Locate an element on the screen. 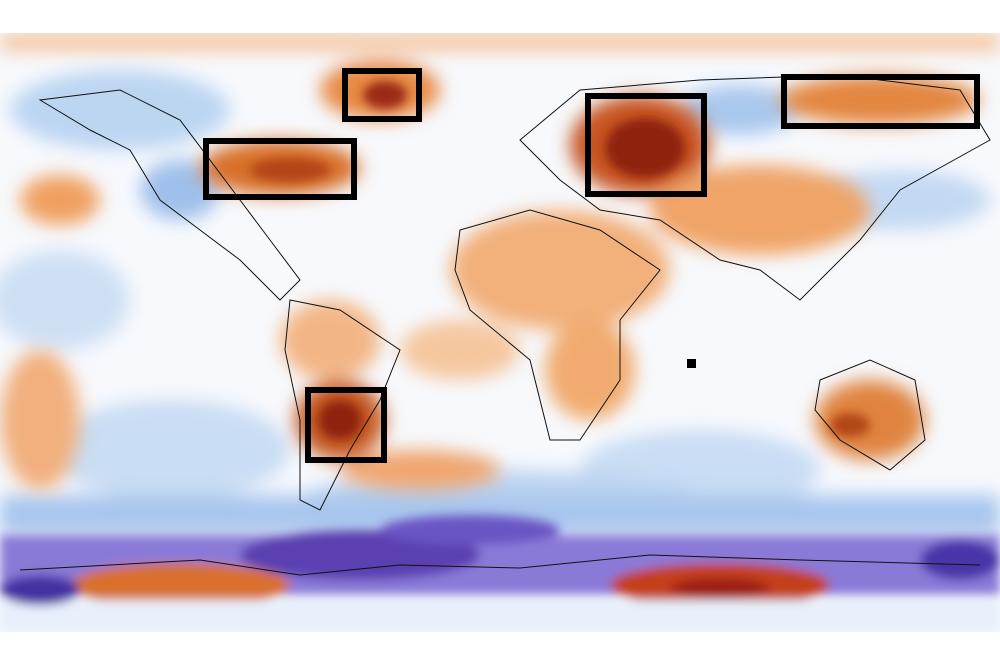 This screenshot has height=667, width=1000. africa is located at coordinates (557, 325).